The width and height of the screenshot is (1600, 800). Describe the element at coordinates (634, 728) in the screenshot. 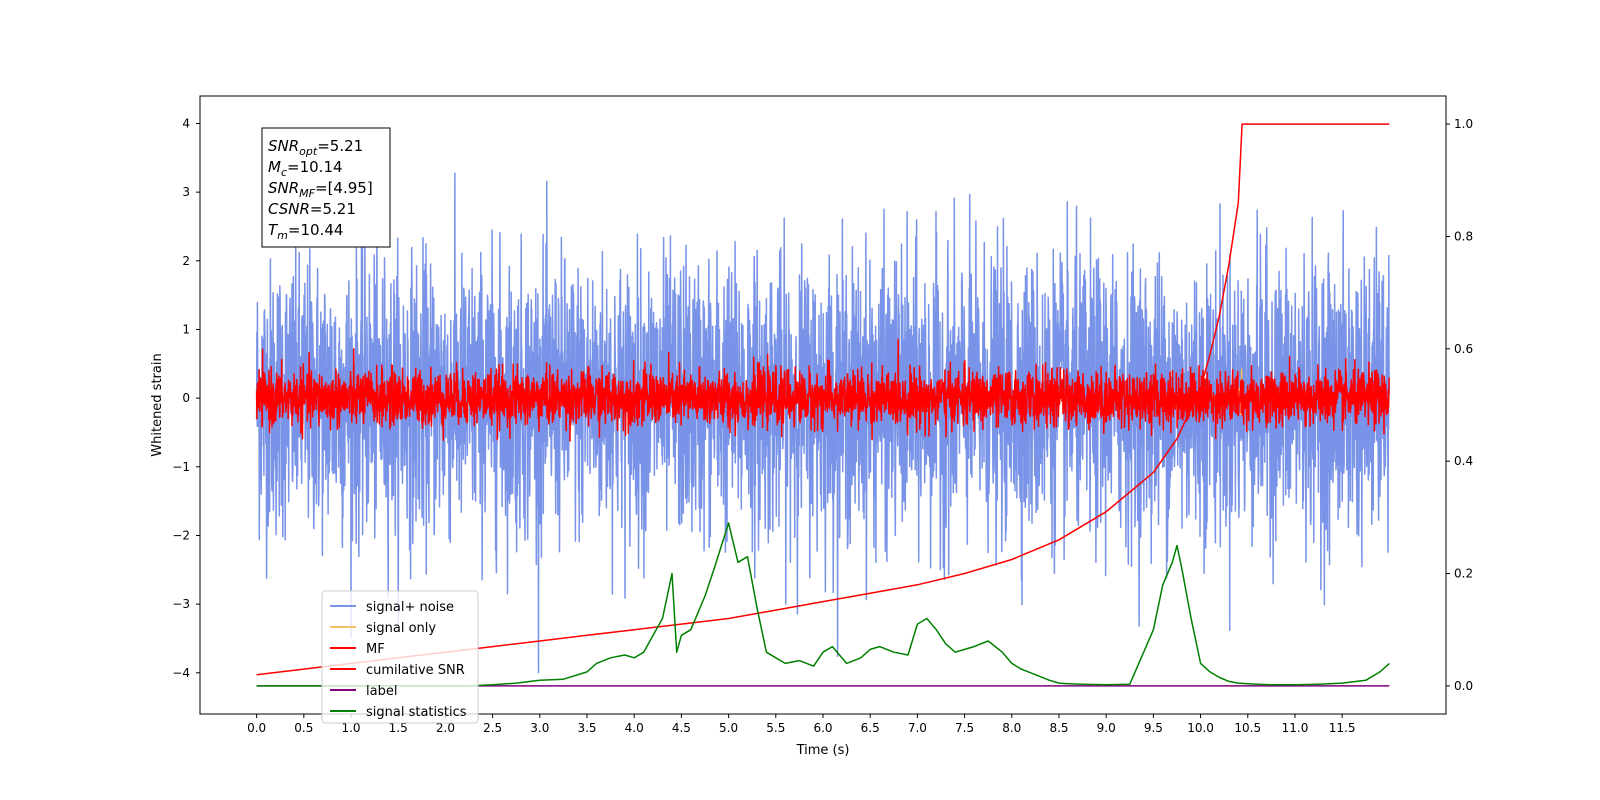

I see `x-tick-label: 4.0` at that location.